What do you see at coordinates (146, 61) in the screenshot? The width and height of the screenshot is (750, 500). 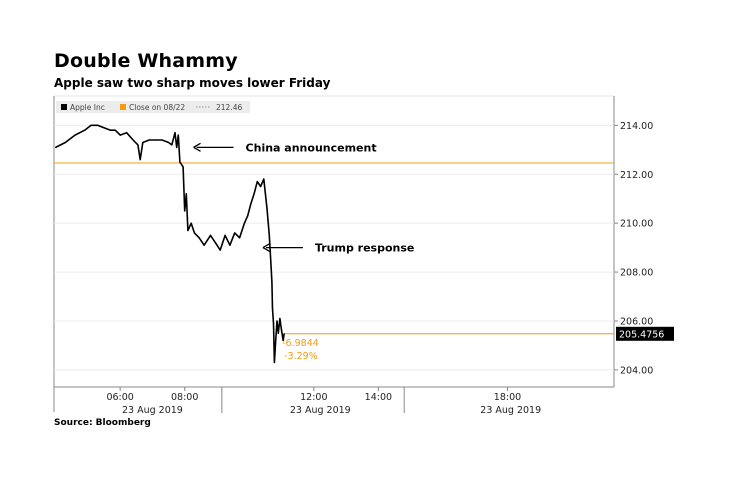 I see `chart-title: Double Whammy` at bounding box center [146, 61].